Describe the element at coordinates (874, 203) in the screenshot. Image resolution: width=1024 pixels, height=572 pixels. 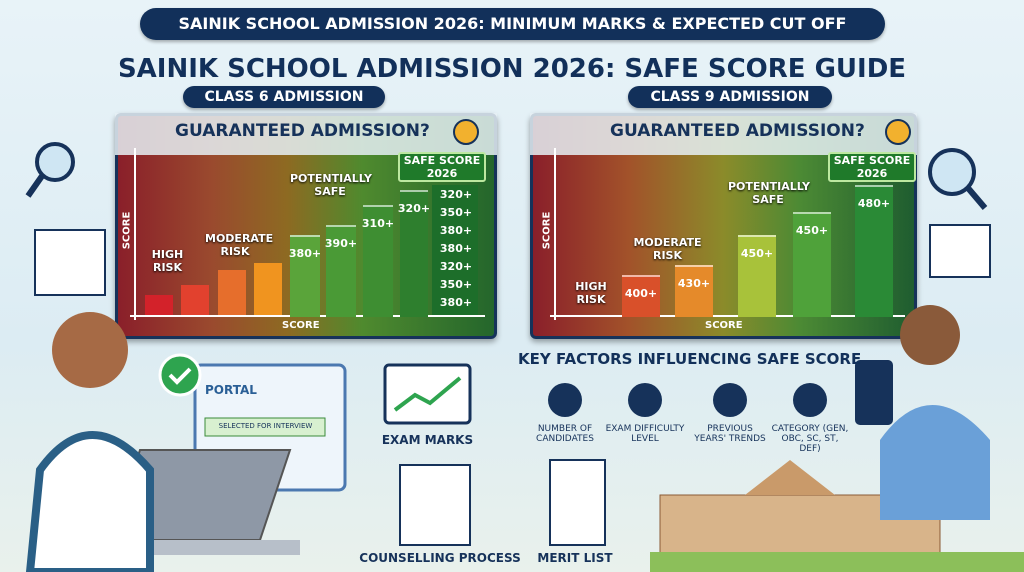
I see `bar-label: 480+` at that location.